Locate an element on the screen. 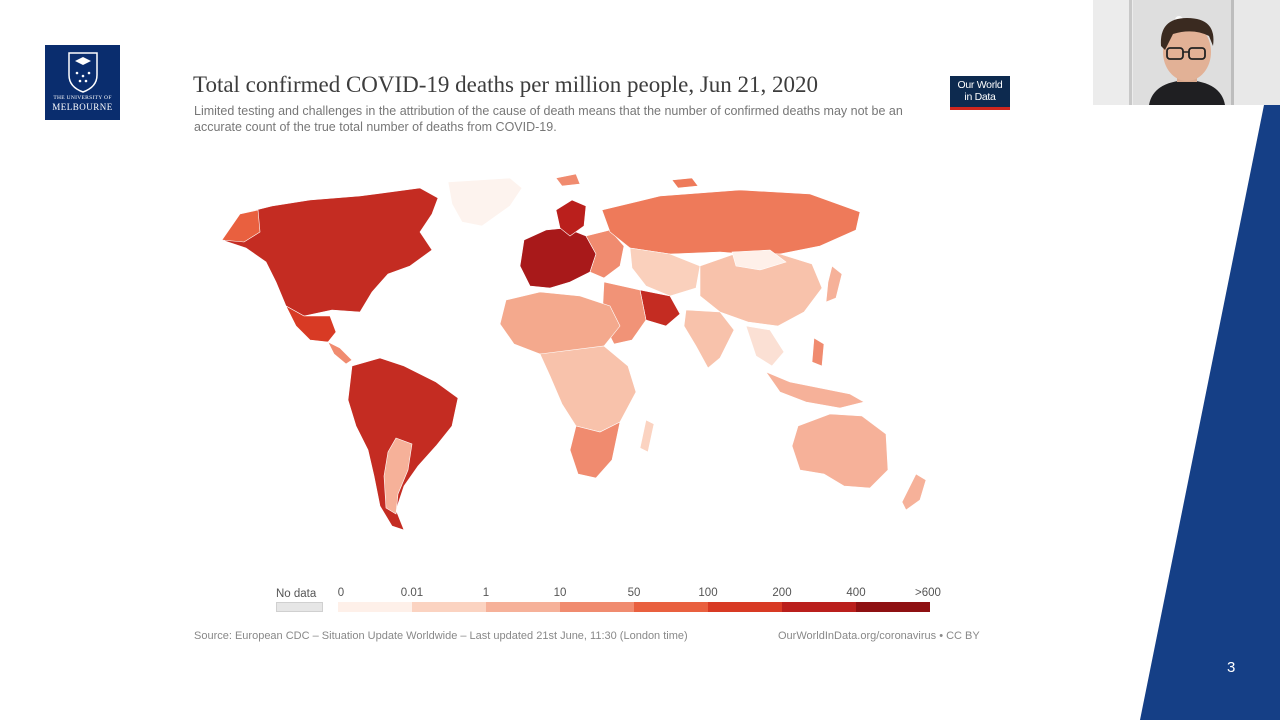 The width and height of the screenshot is (1280, 720). legend-tick-label: 0 is located at coordinates (341, 593).